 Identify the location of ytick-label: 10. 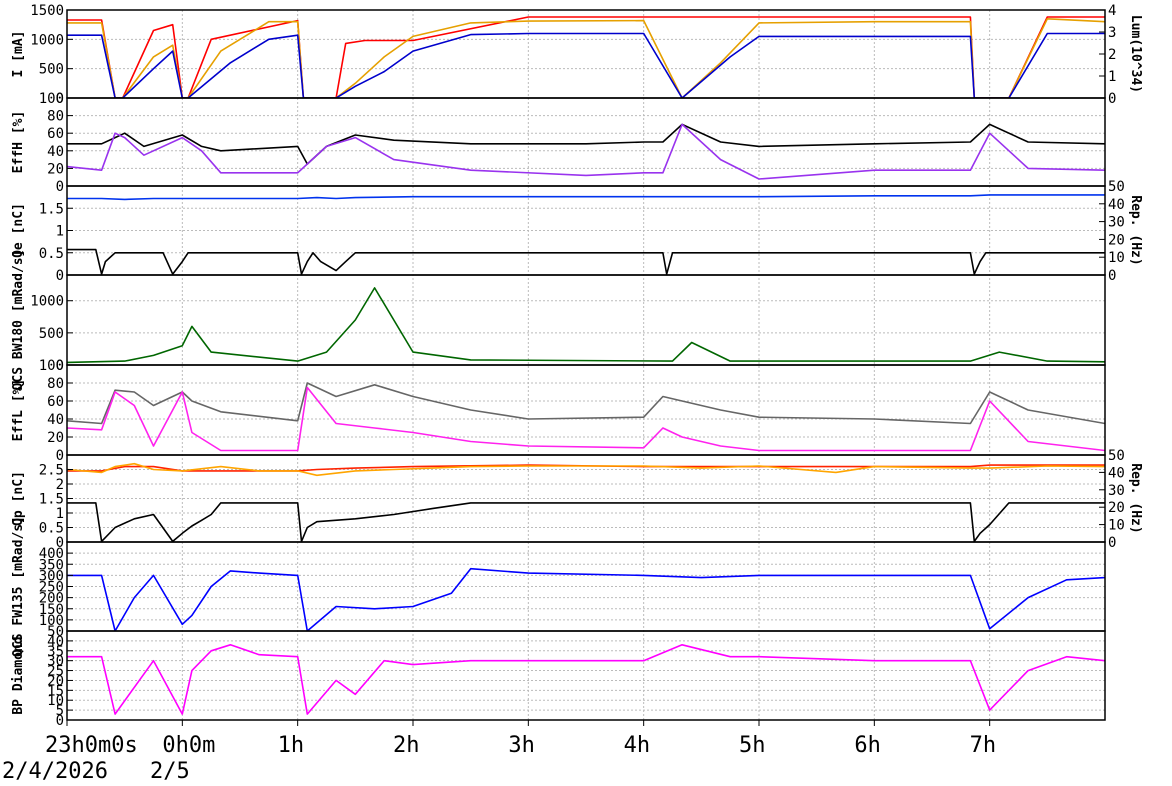
(55, 701).